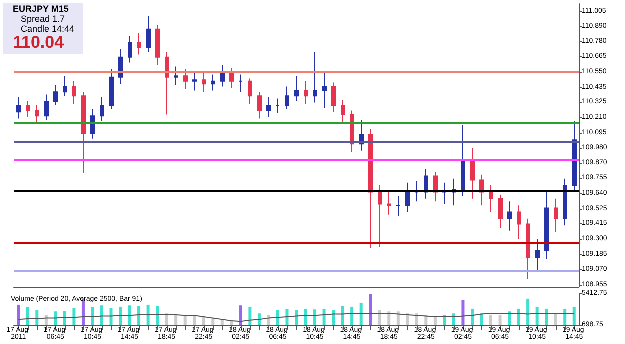  Describe the element at coordinates (47, 29) in the screenshot. I see `annotation: Candle 14:44` at that location.